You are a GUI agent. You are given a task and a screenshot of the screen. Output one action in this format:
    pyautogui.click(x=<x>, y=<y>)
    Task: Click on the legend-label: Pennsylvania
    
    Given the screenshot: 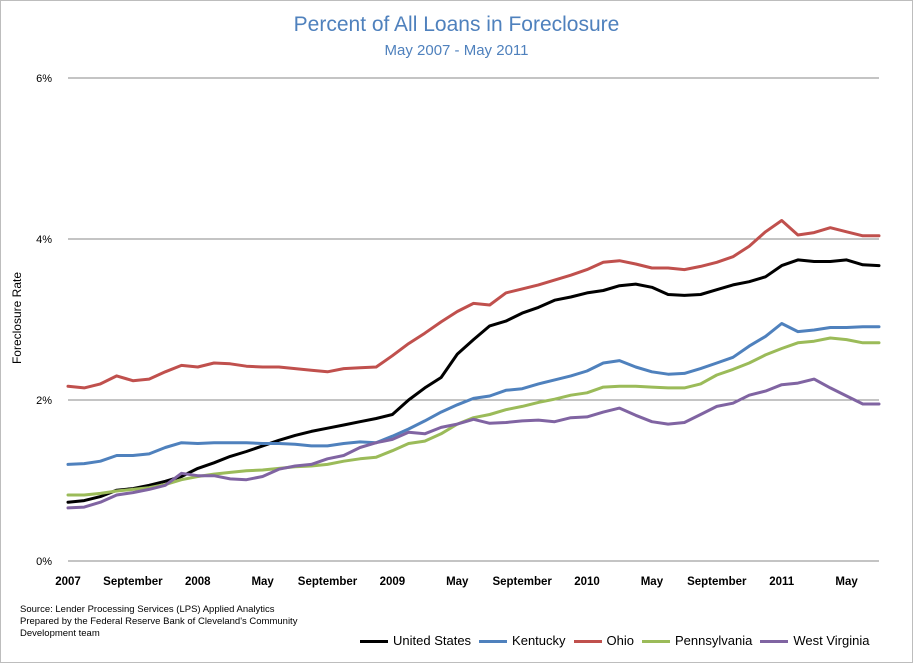 What is the action you would take?
    pyautogui.click(x=714, y=640)
    